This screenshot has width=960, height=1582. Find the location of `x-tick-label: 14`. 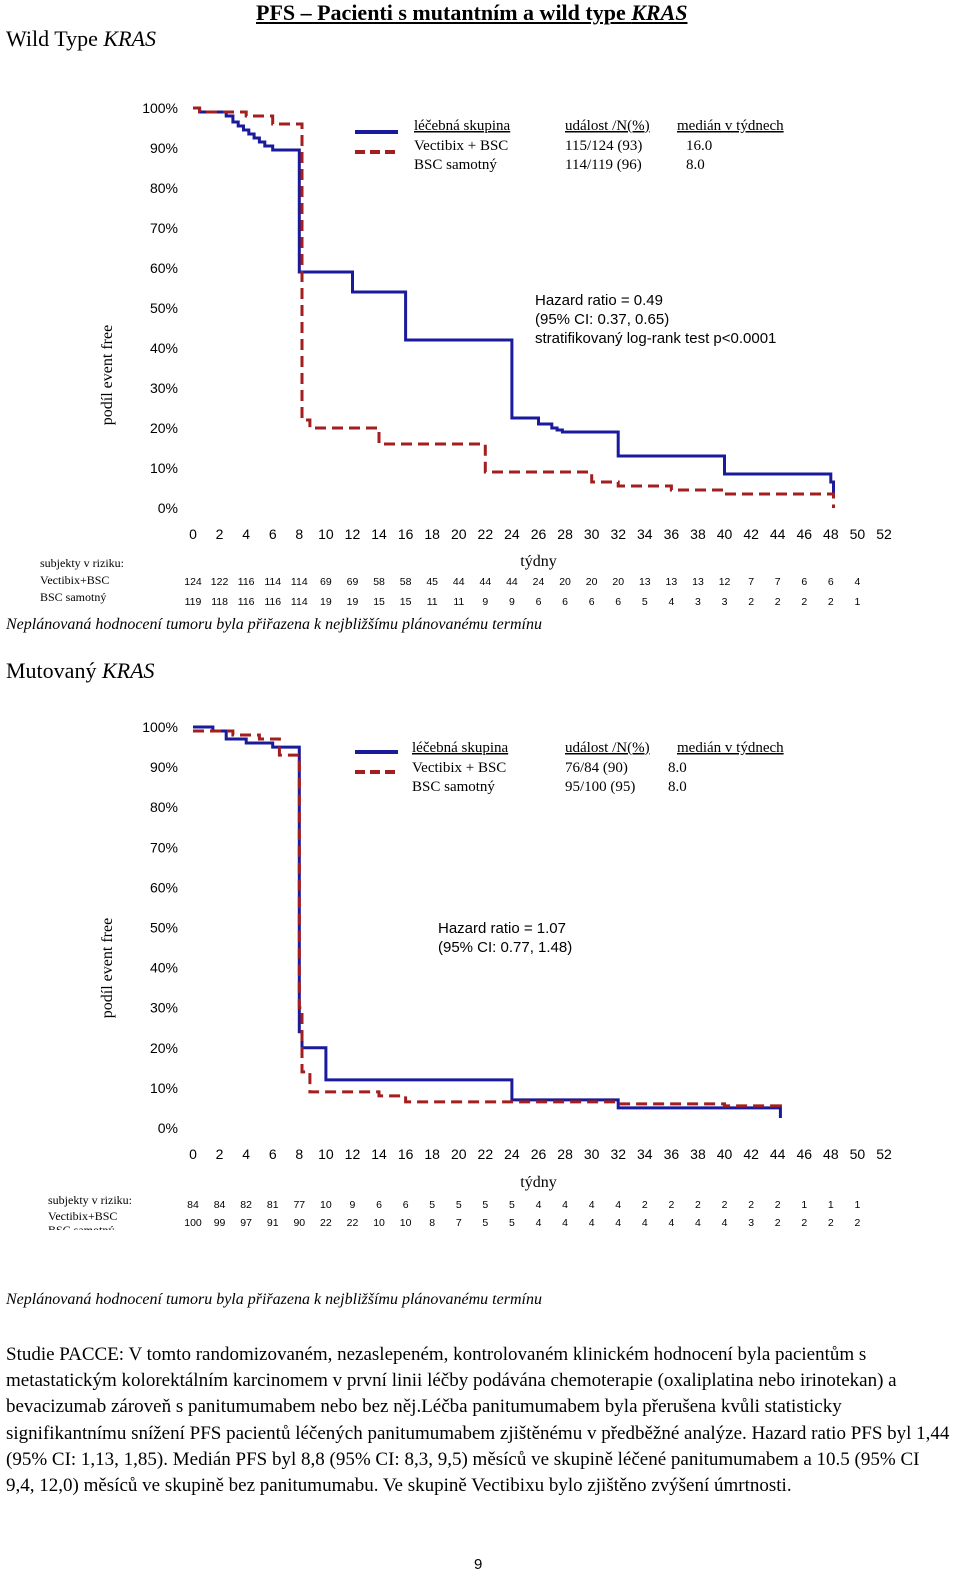

x-tick-label: 14 is located at coordinates (379, 534).